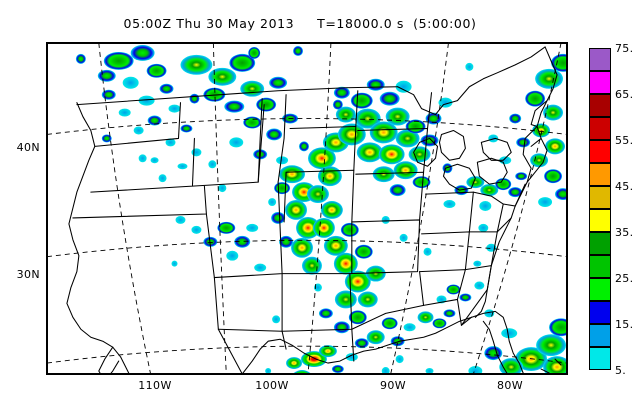 The image size is (640, 400). I want to click on echo-northeast, so click(527, 130).